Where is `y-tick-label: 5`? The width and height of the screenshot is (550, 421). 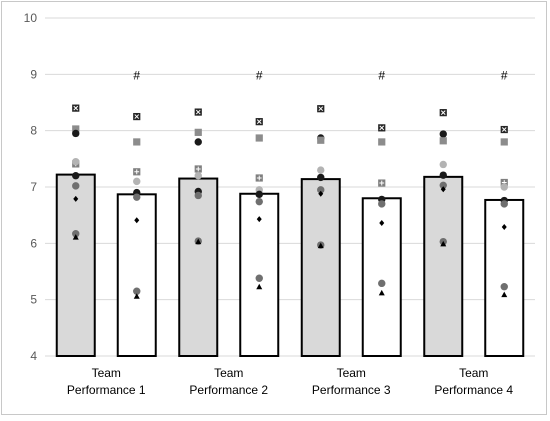 y-tick-label: 5 is located at coordinates (33, 300).